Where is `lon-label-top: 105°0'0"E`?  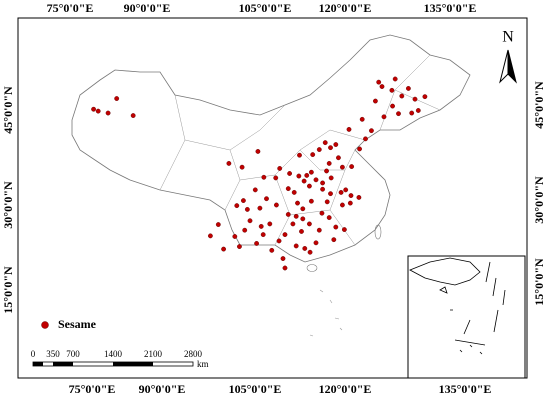
lon-label-top: 105°0'0"E is located at coordinates (265, 8).